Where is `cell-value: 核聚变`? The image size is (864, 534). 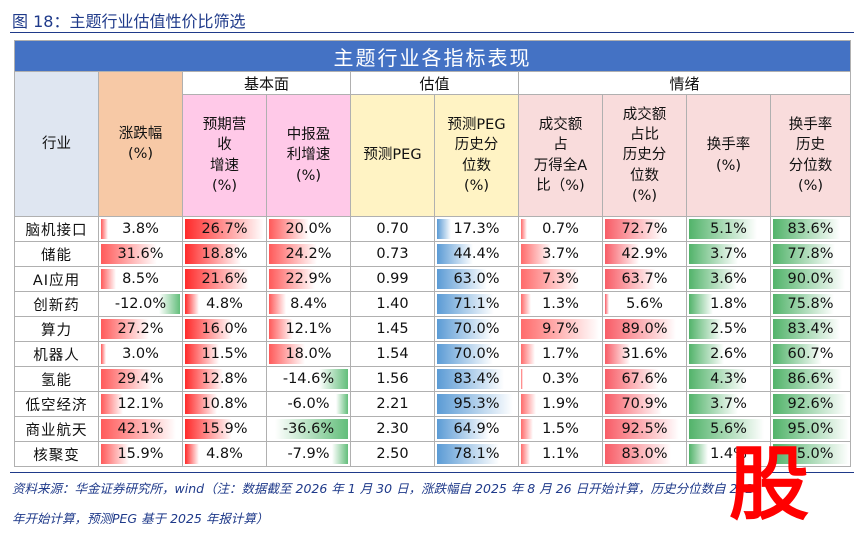
cell-value: 核聚变 is located at coordinates (56, 455).